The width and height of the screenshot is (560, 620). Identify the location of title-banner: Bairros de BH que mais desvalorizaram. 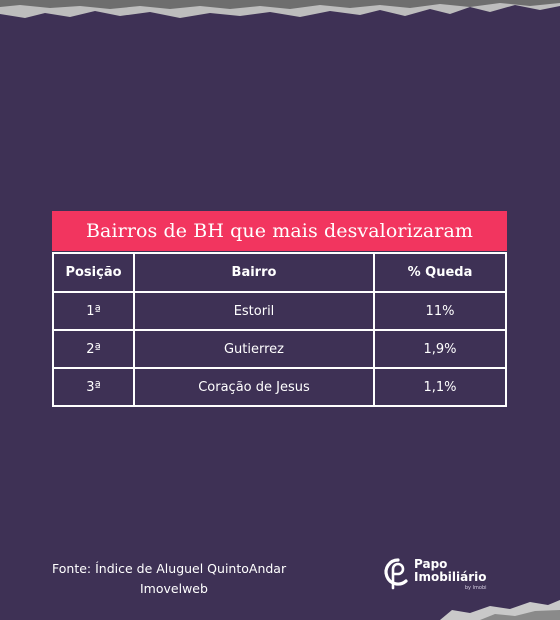
(279, 231).